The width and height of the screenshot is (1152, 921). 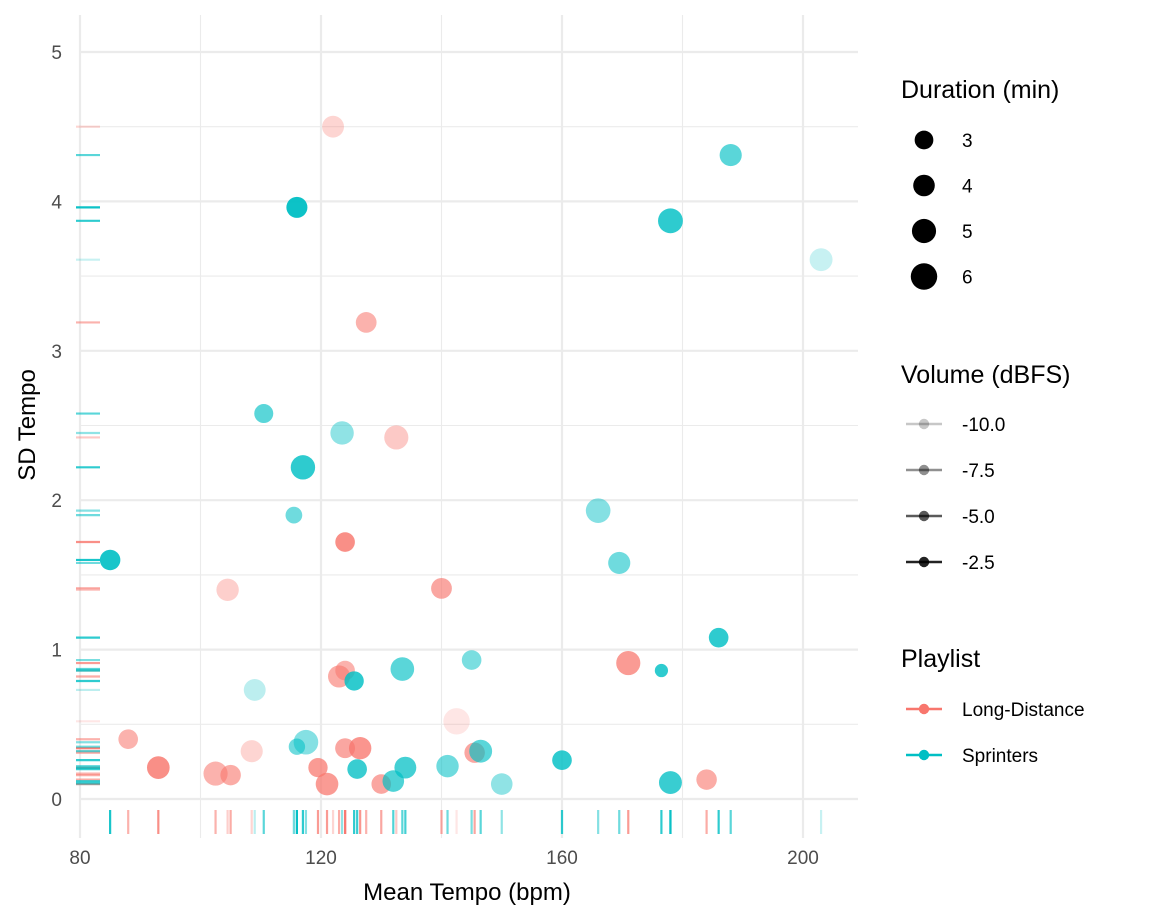 What do you see at coordinates (995, 733) in the screenshot?
I see `playlist-legend-keys: Long-Distance Sprinters` at bounding box center [995, 733].